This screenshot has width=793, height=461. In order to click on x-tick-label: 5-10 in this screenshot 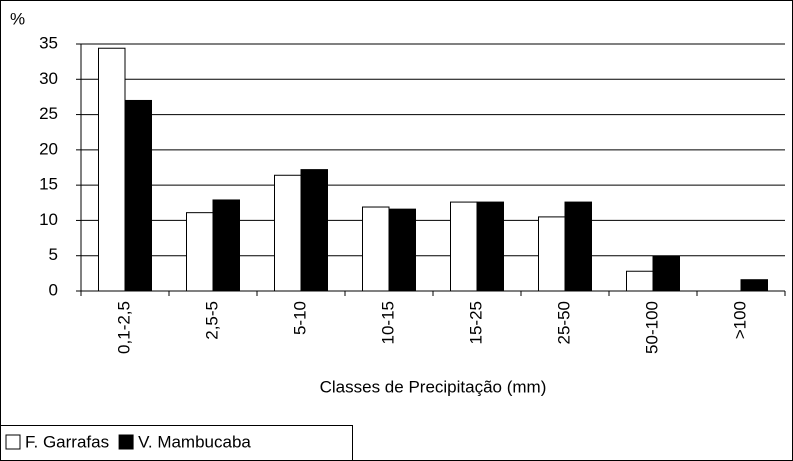, I will do `click(299, 318)`.